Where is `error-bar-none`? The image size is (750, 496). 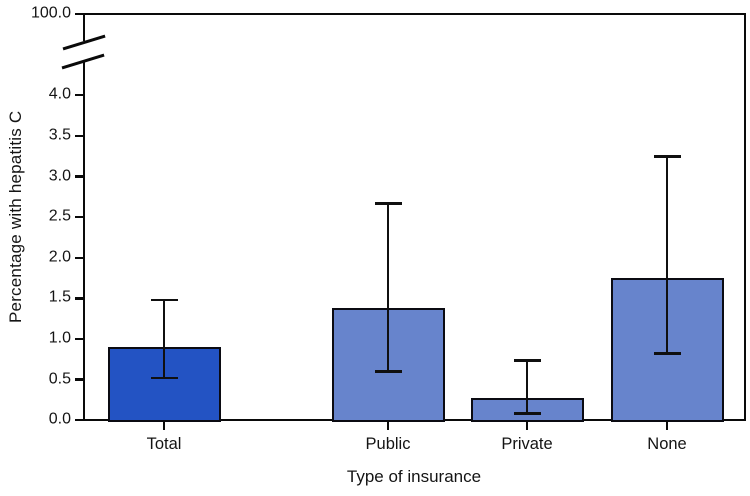
error-bar-none is located at coordinates (667, 255).